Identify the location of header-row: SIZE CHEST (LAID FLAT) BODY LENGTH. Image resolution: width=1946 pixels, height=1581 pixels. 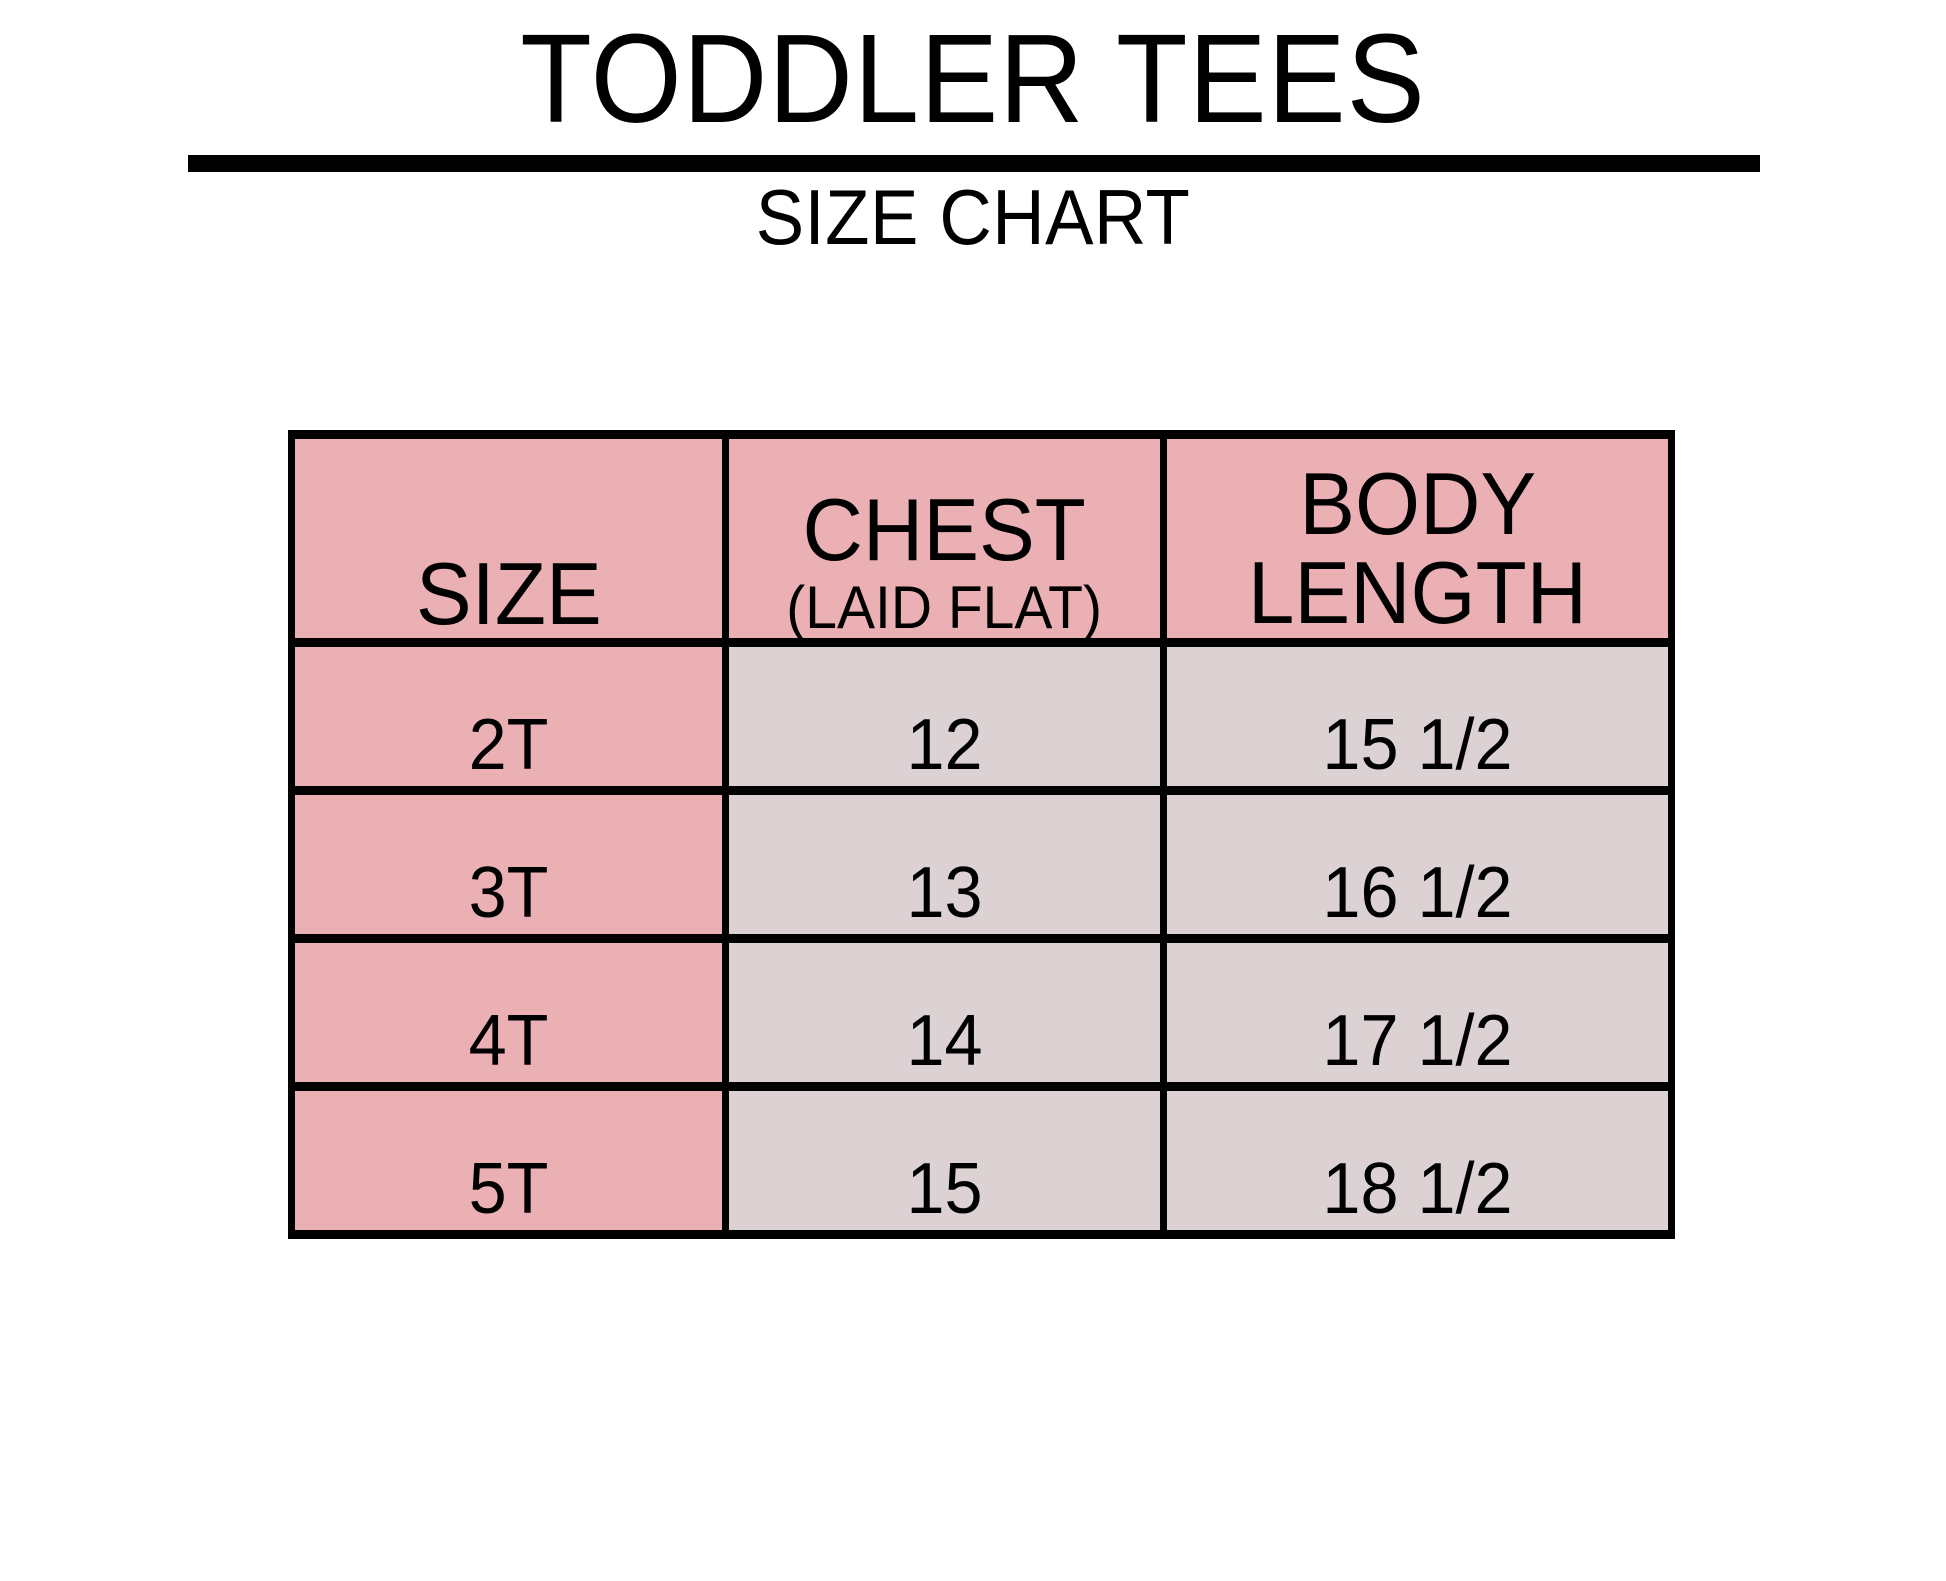
(981, 538).